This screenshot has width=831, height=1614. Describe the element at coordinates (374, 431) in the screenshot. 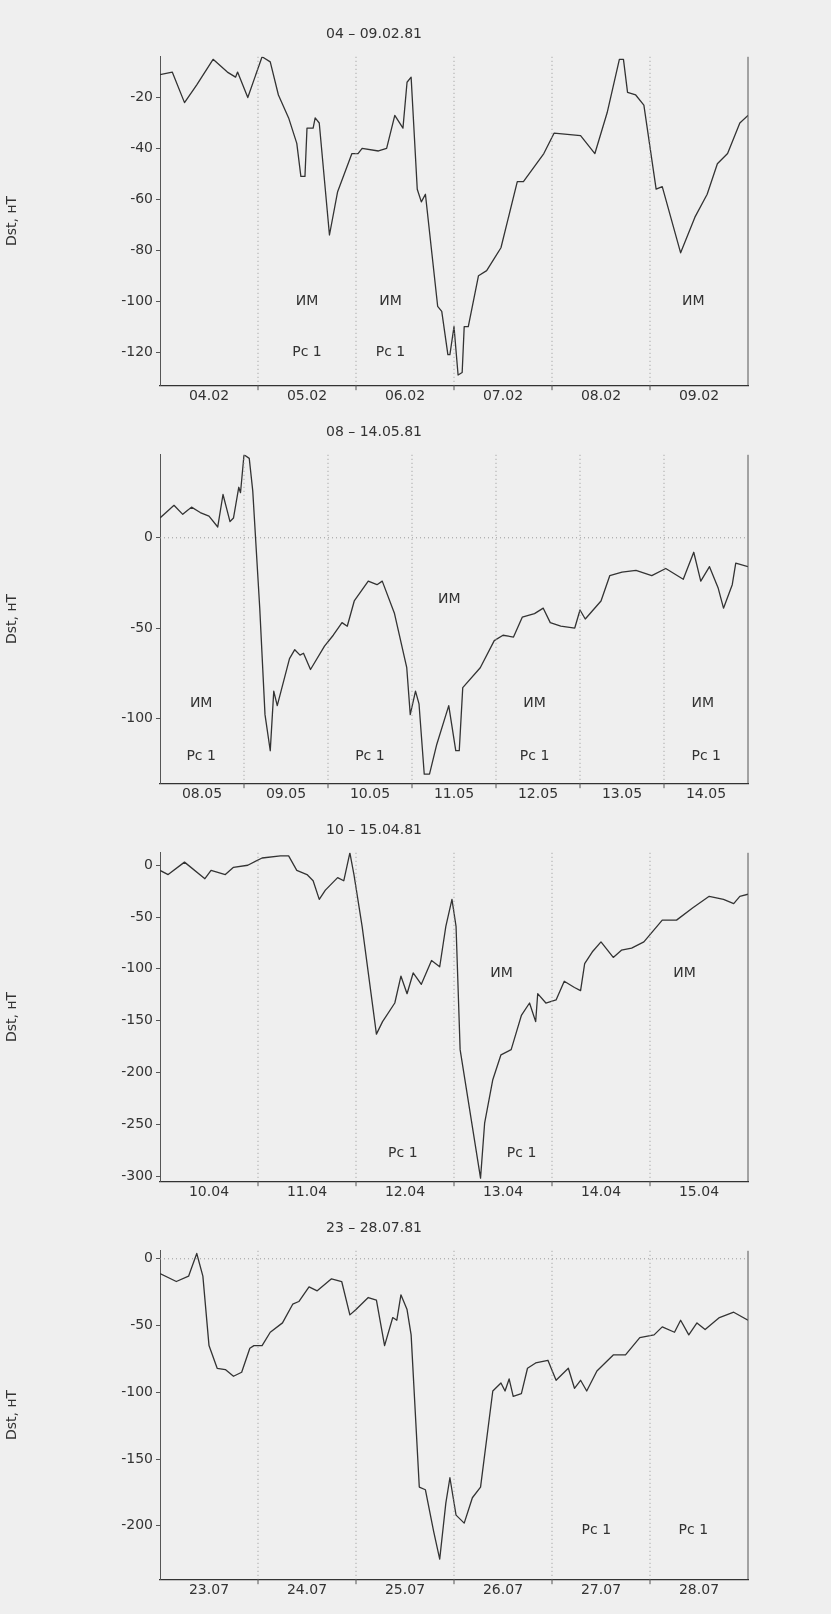

I see `chart-title: 08 – 14.05.81` at that location.